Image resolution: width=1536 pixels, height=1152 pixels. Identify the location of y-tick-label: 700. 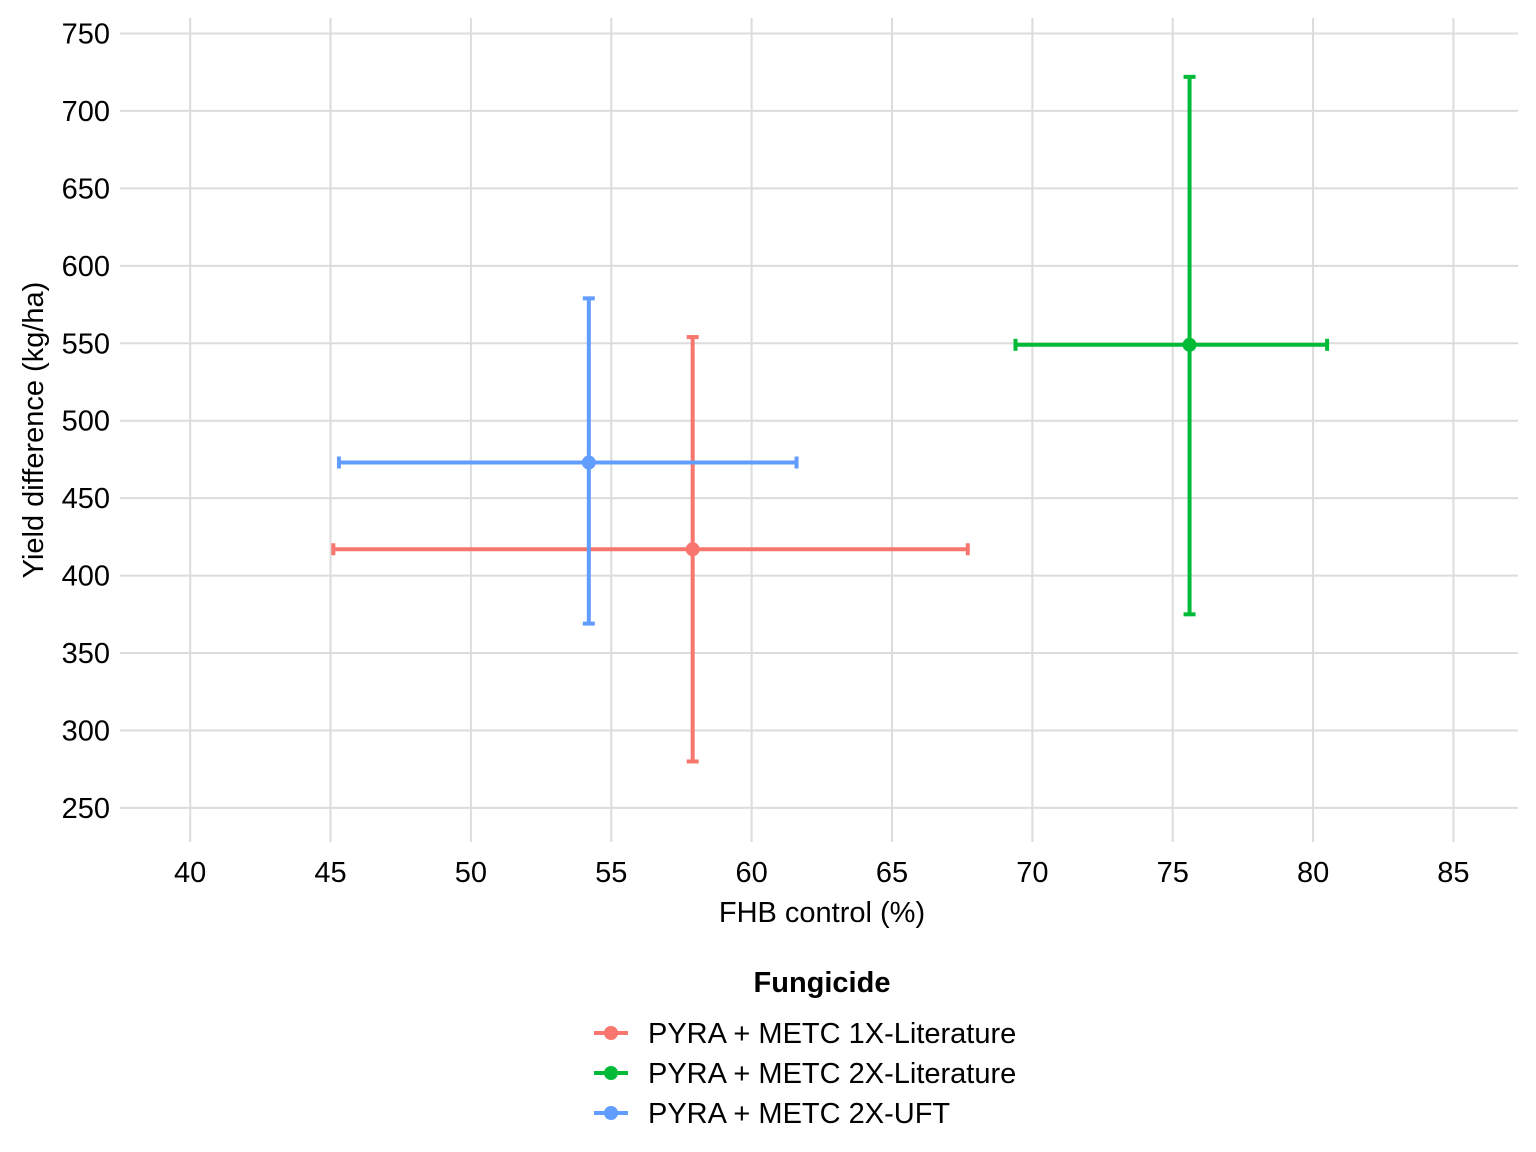
(86, 112).